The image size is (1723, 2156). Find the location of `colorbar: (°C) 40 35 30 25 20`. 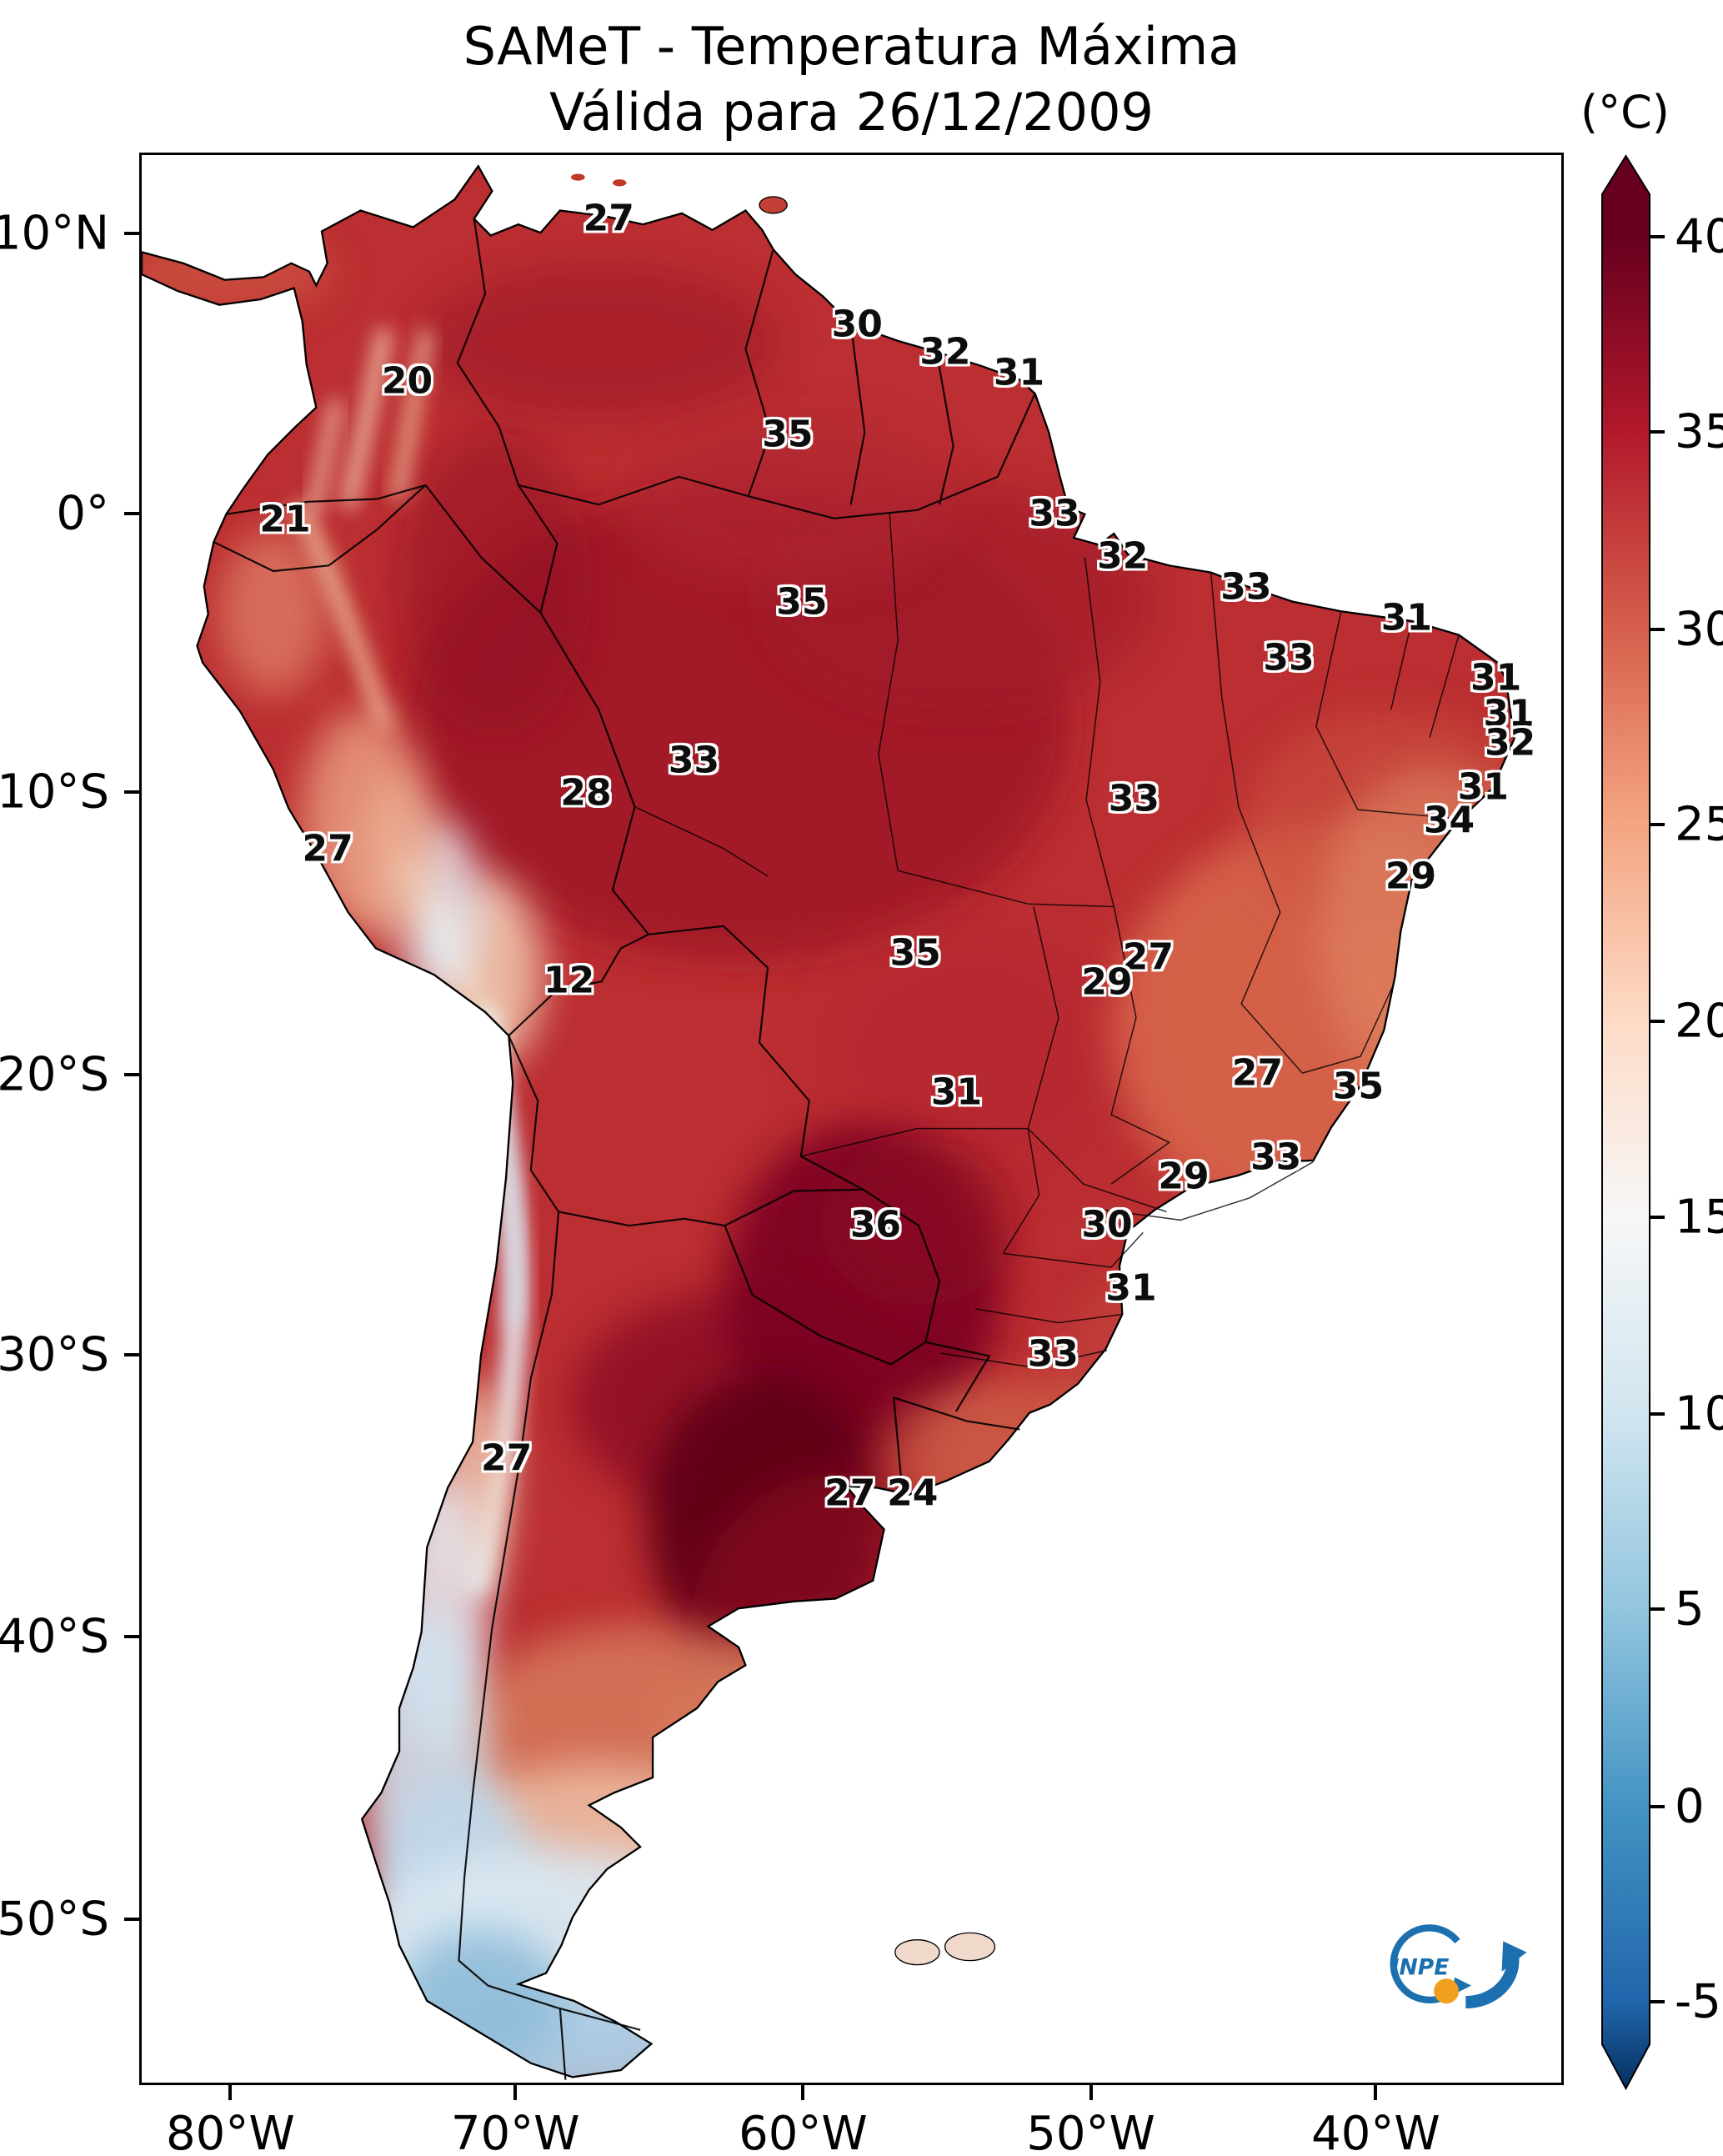

colorbar: (°C) 40 35 30 25 20 is located at coordinates (1651, 1088).